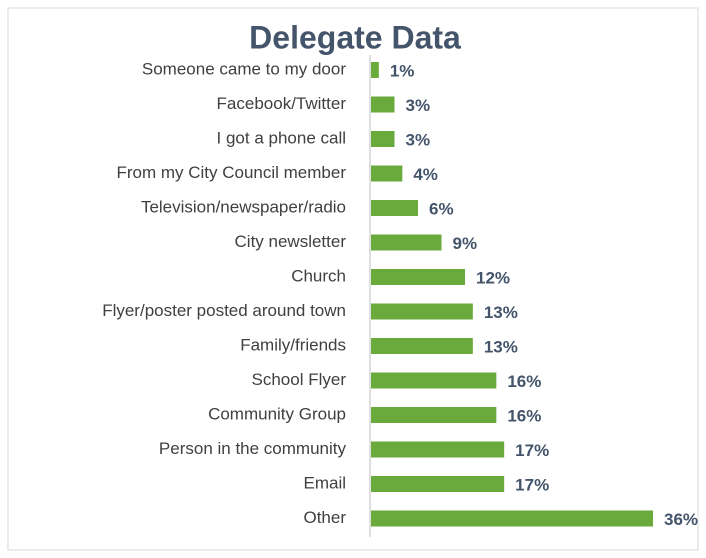 This screenshot has height=558, width=706. Describe the element at coordinates (324, 517) in the screenshot. I see `category-label: Other` at that location.